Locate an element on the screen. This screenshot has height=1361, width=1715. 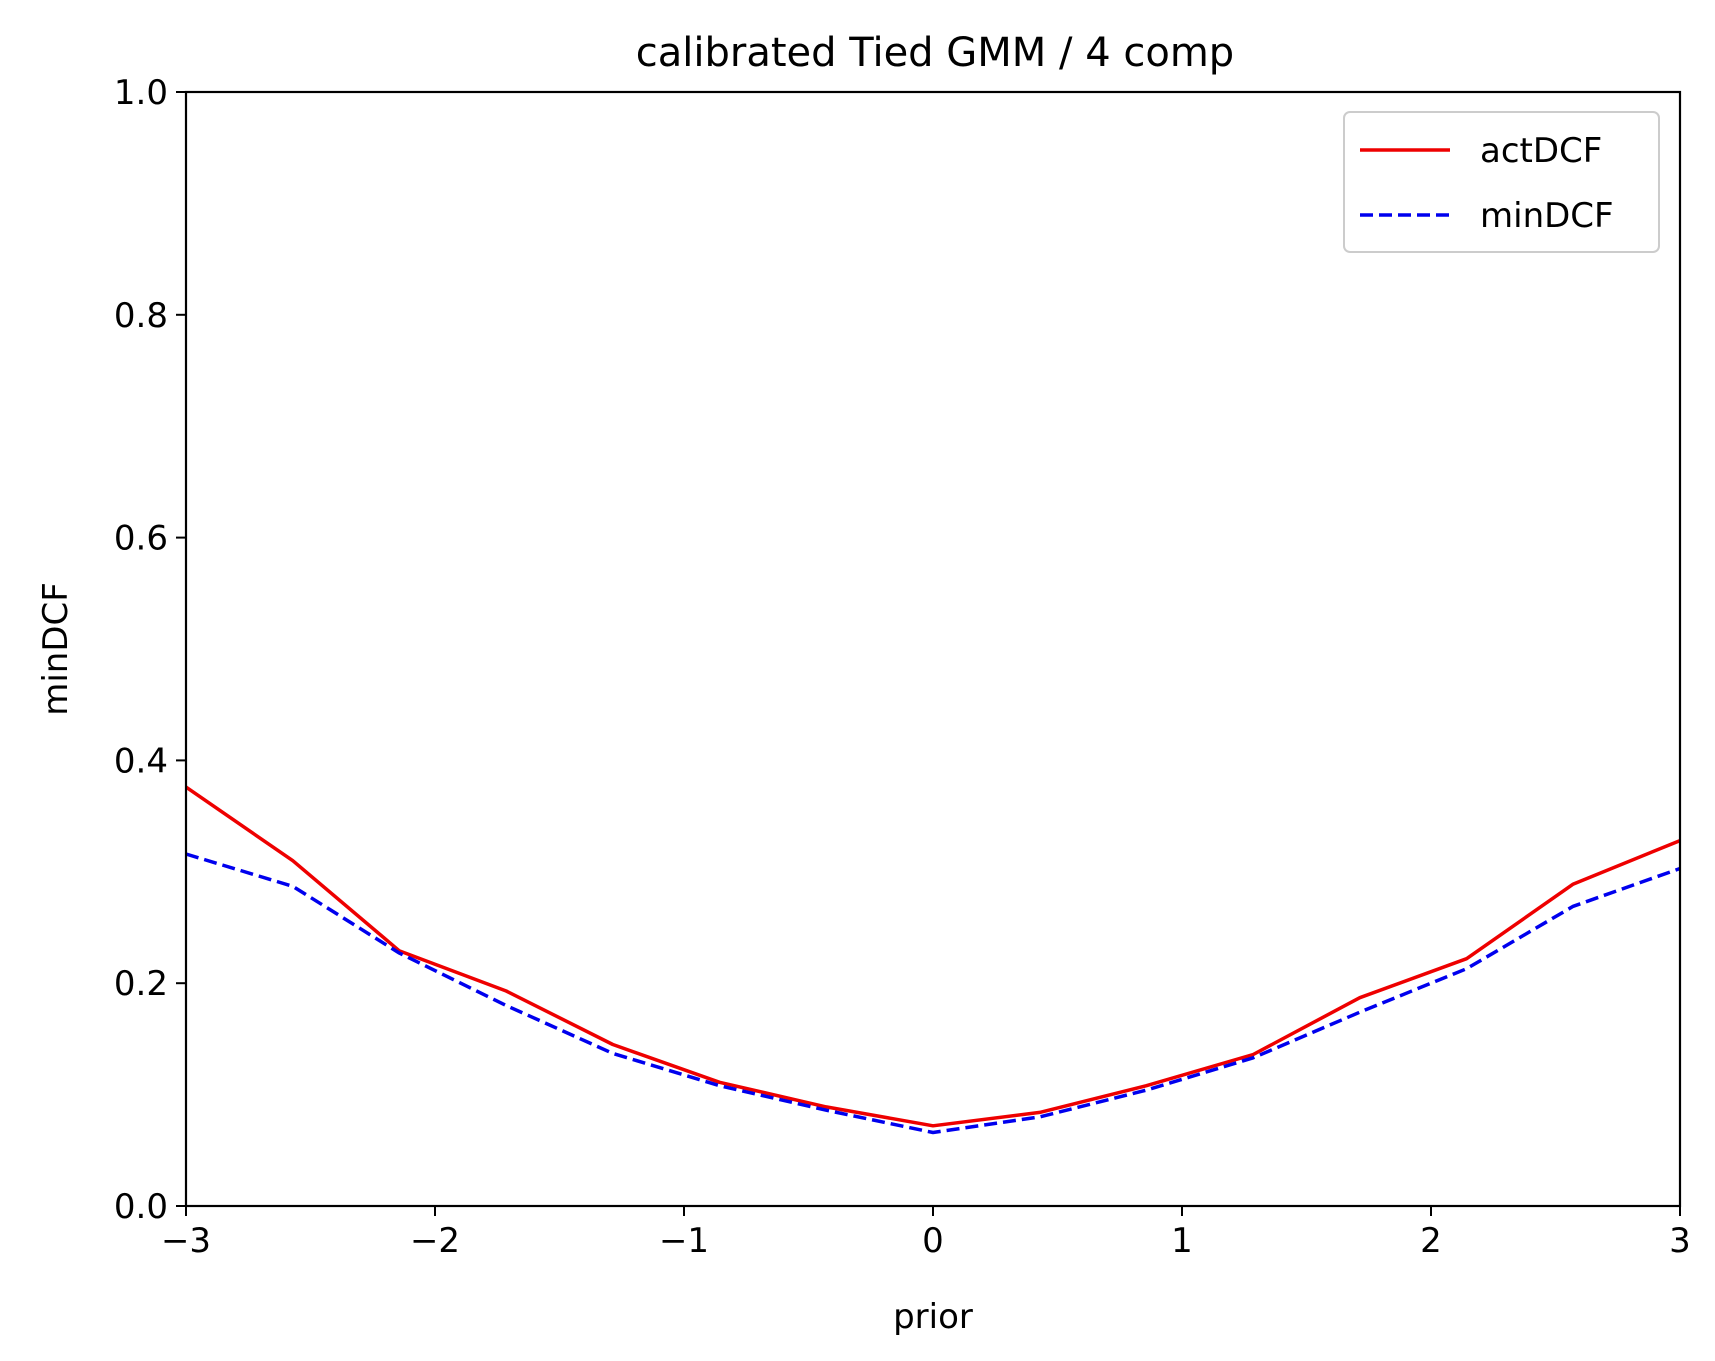
y-axis-label: minDCF is located at coordinates (56, 649).